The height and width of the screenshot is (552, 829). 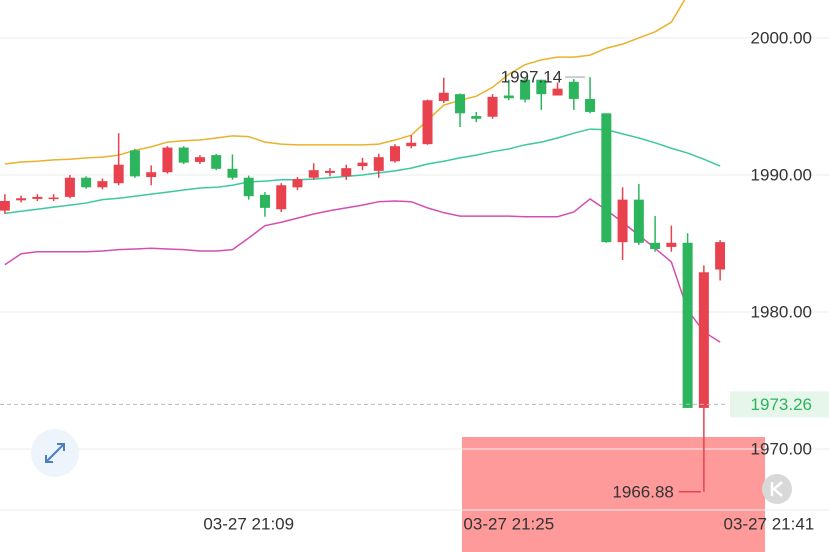 What do you see at coordinates (769, 523) in the screenshot?
I see `x-tick-label: 03-27 21:41` at bounding box center [769, 523].